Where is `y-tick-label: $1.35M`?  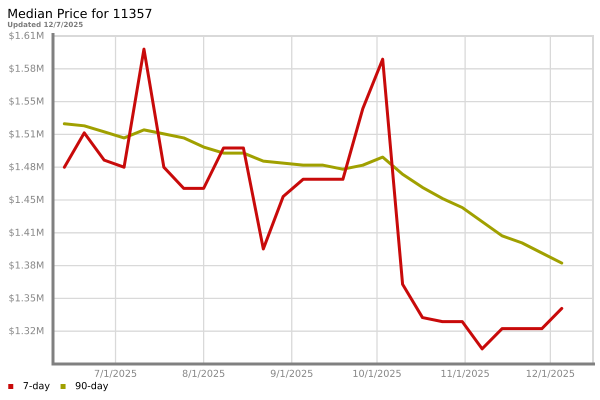 y-tick-label: $1.35M is located at coordinates (26, 298).